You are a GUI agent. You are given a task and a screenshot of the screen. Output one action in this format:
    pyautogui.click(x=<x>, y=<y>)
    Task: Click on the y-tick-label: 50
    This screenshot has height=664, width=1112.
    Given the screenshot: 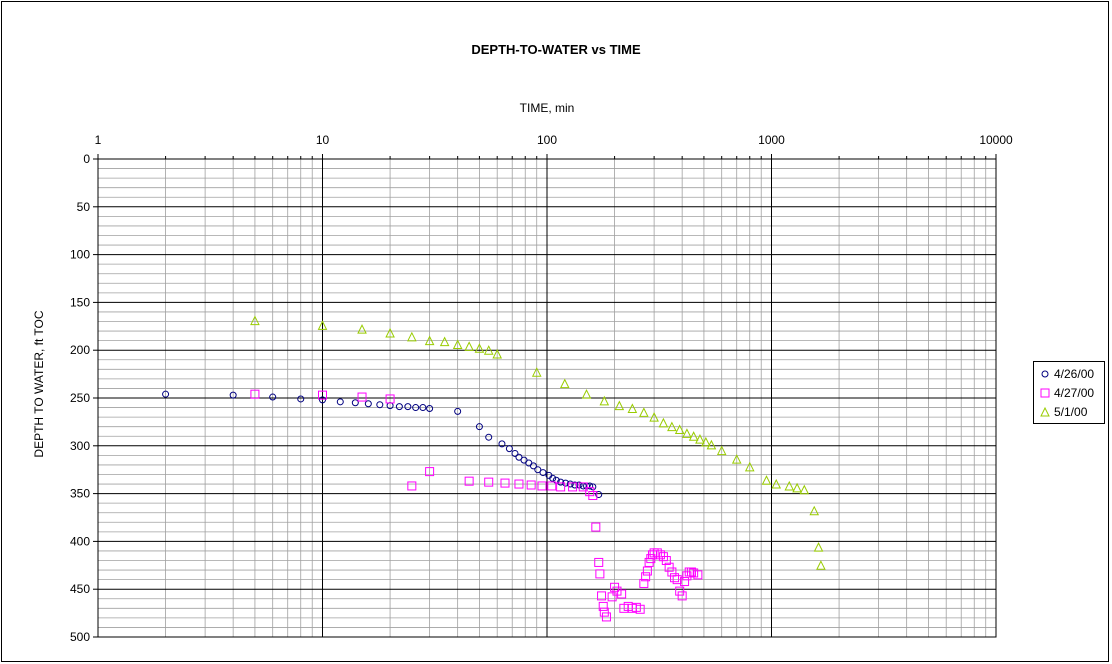 What is the action you would take?
    pyautogui.click(x=84, y=207)
    